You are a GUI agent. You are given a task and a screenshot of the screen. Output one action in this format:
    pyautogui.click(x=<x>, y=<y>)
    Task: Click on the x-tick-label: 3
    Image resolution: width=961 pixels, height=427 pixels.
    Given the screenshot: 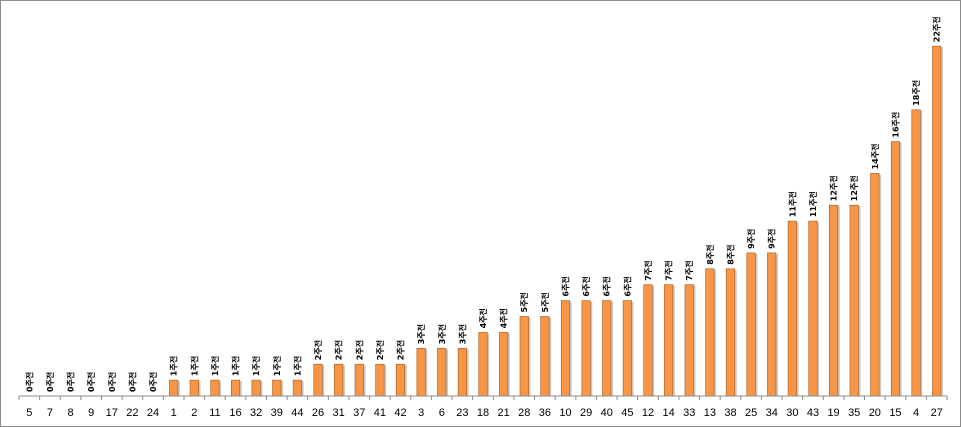 What is the action you would take?
    pyautogui.click(x=421, y=413)
    